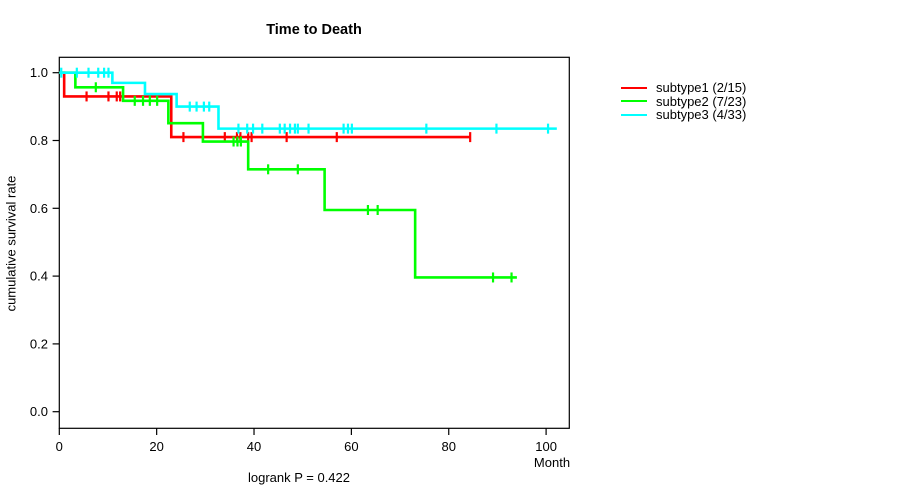 The width and height of the screenshot is (900, 500). I want to click on y-tick-label: 0.4, so click(39, 276).